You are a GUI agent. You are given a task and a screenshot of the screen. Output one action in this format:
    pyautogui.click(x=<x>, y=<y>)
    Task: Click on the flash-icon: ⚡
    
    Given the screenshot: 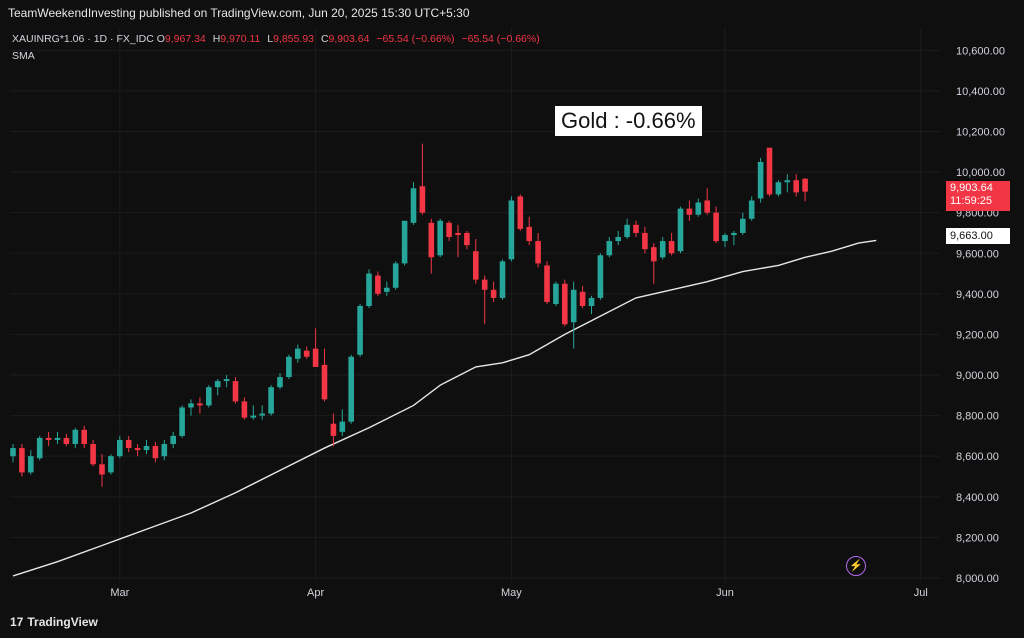 What is the action you would take?
    pyautogui.click(x=856, y=566)
    